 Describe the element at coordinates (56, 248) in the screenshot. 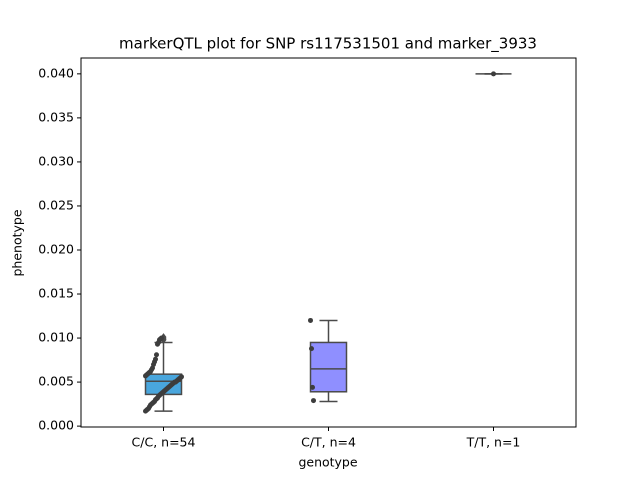

I see `y-tick-label: 0.020` at that location.